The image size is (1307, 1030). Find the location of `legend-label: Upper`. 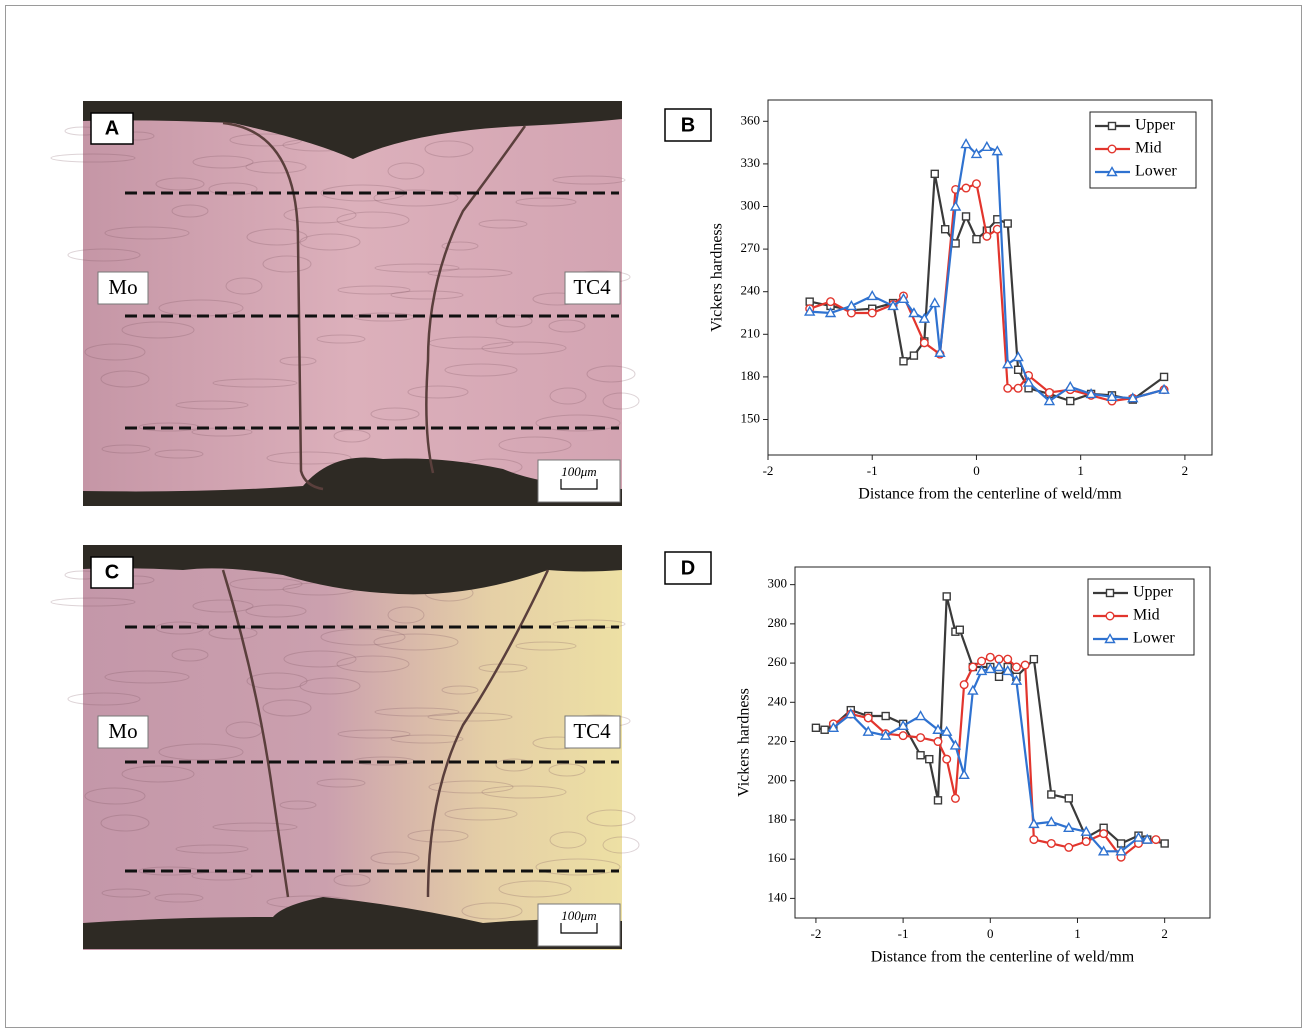

legend-label: Upper is located at coordinates (1153, 592).